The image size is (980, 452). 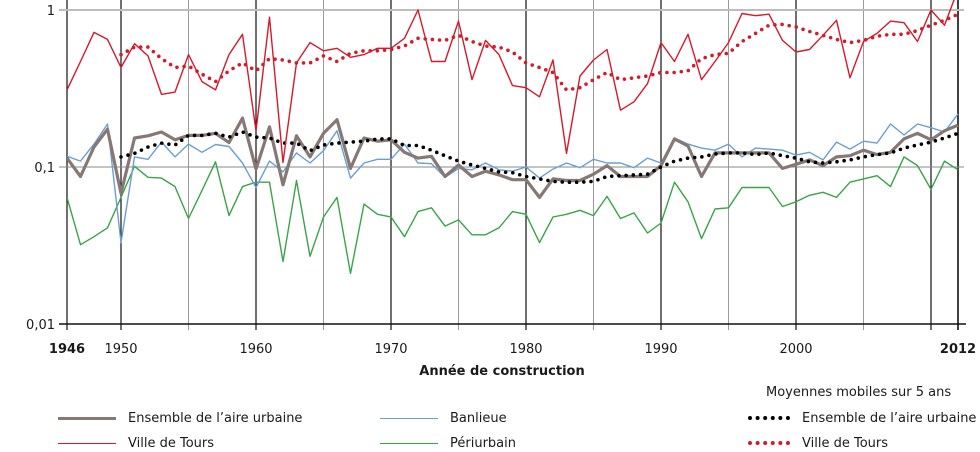 What do you see at coordinates (255, 349) in the screenshot?
I see `x-tick-label: 1960` at bounding box center [255, 349].